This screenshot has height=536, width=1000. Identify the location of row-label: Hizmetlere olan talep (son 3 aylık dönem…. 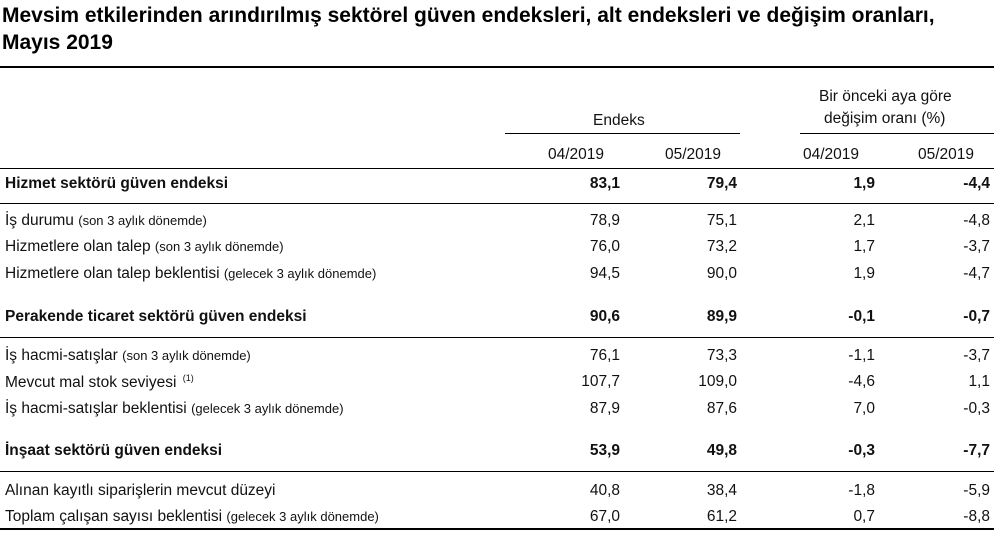
(144, 247).